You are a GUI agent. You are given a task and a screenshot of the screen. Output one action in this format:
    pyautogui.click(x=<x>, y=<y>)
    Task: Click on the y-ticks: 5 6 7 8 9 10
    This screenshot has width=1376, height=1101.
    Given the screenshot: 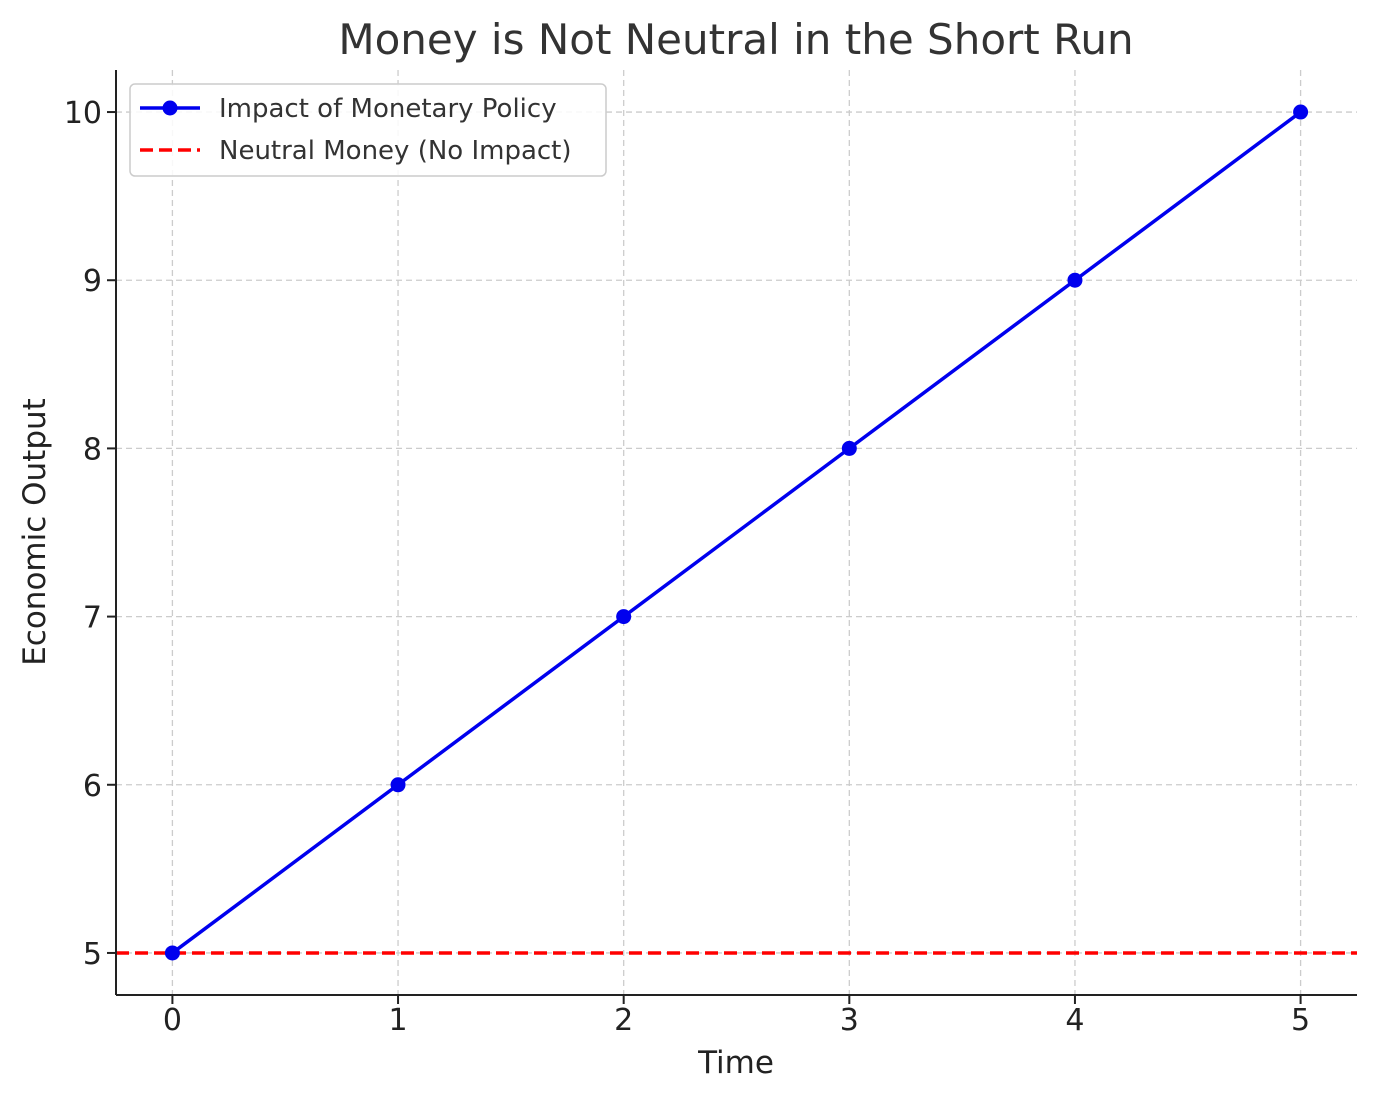 What is the action you would take?
    pyautogui.click(x=90, y=534)
    